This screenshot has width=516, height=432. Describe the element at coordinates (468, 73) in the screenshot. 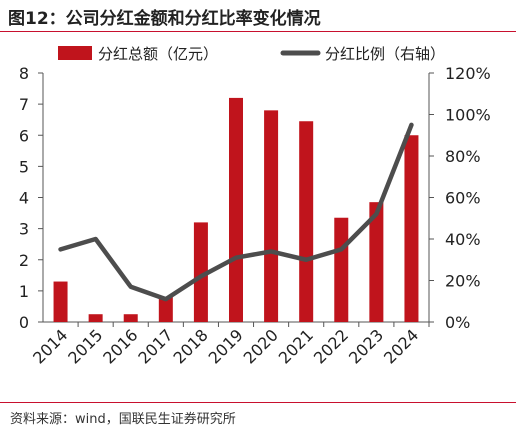

I see `right-tick-label: 120%` at that location.